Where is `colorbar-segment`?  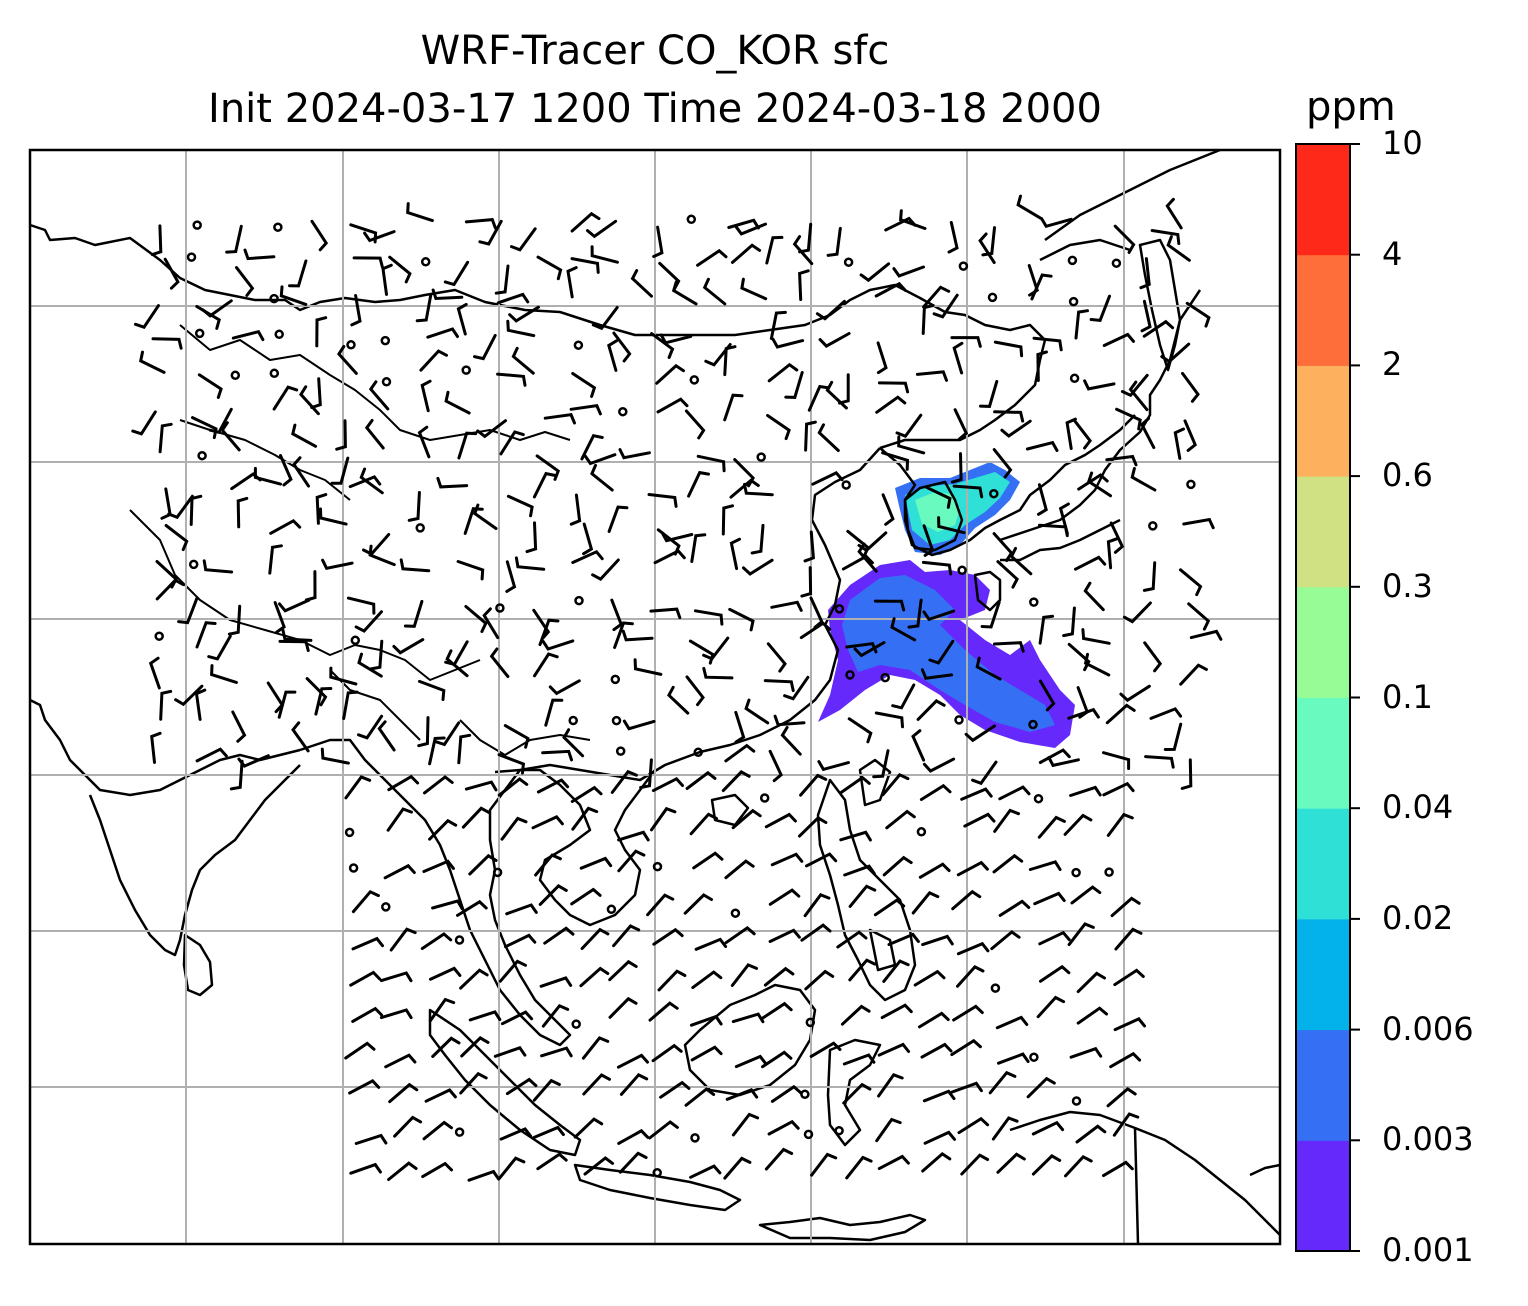
colorbar-segment is located at coordinates (1323, 642).